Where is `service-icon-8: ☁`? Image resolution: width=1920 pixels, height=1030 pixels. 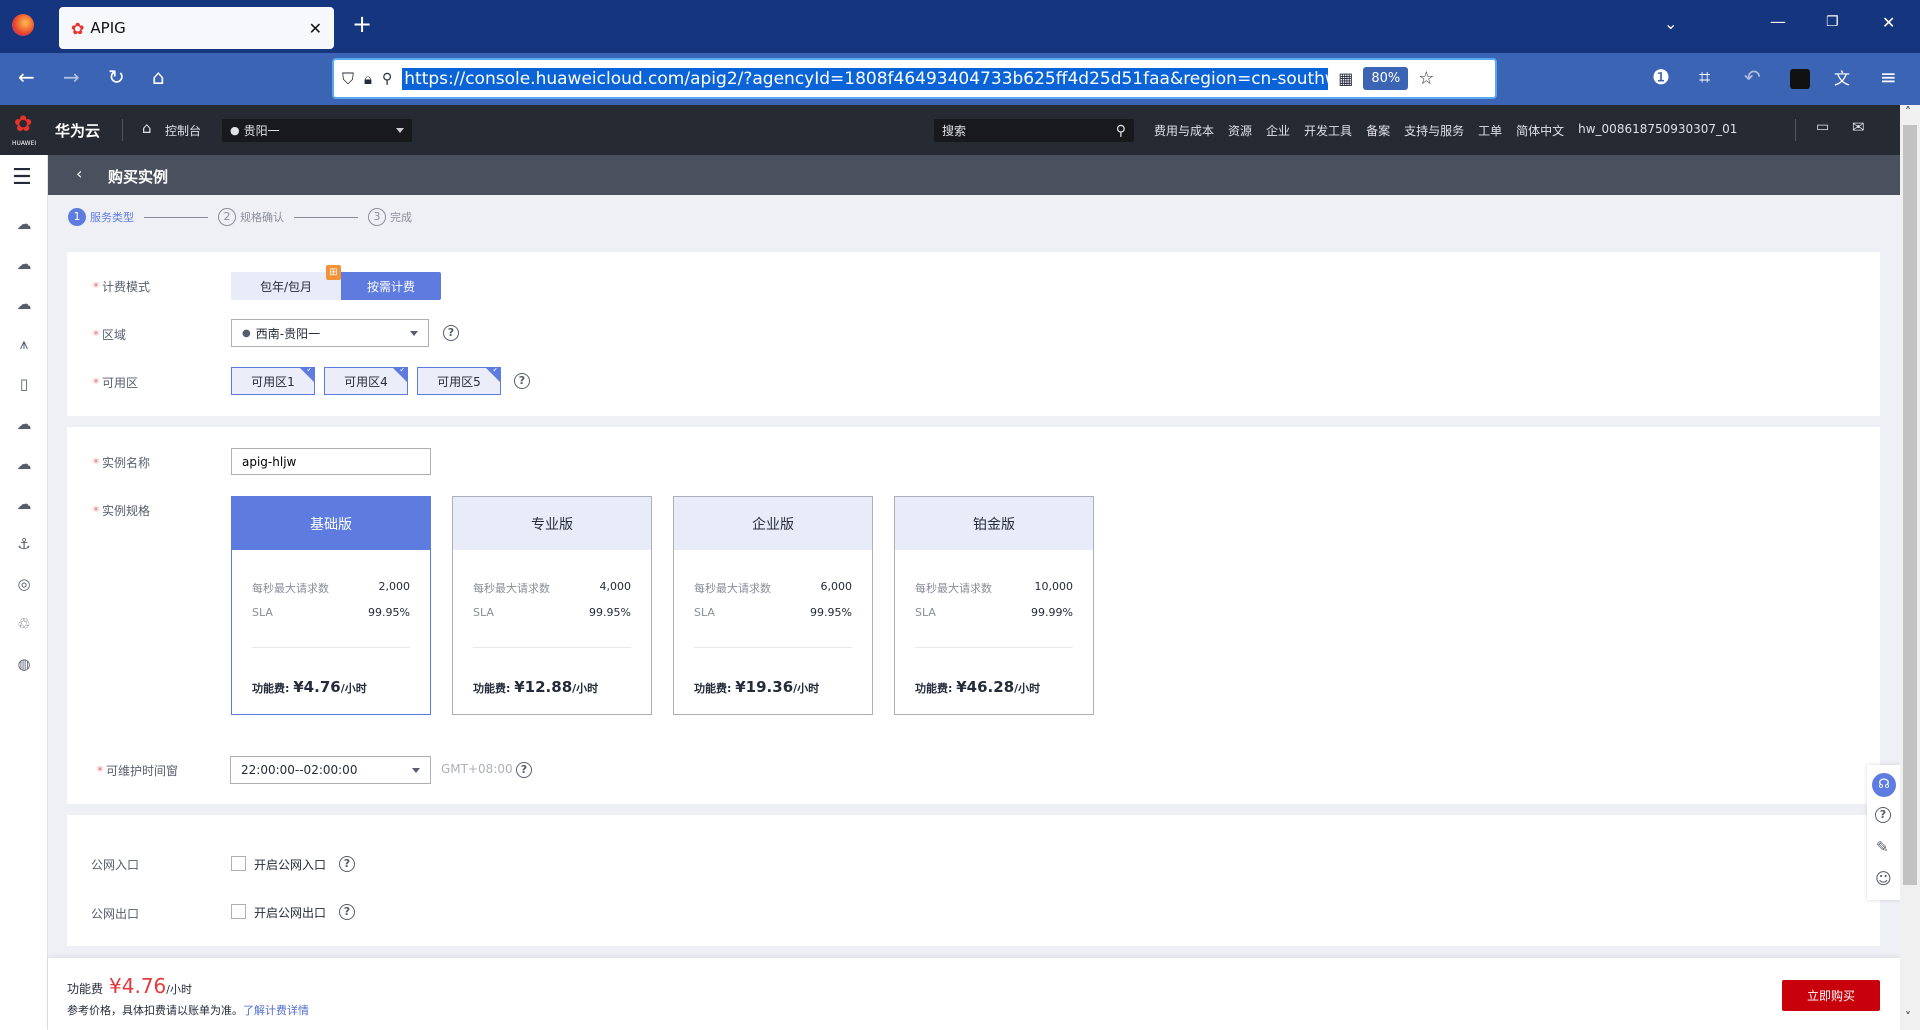 service-icon-8: ☁ is located at coordinates (24, 504).